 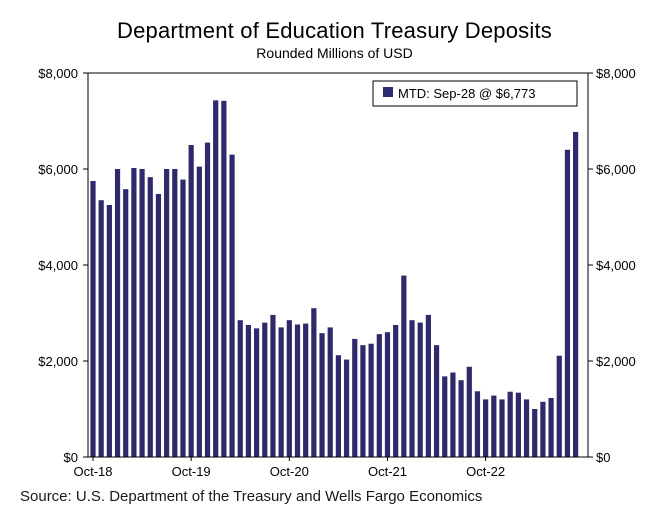 I want to click on left-y-tick-label: $6,000, so click(x=58, y=169).